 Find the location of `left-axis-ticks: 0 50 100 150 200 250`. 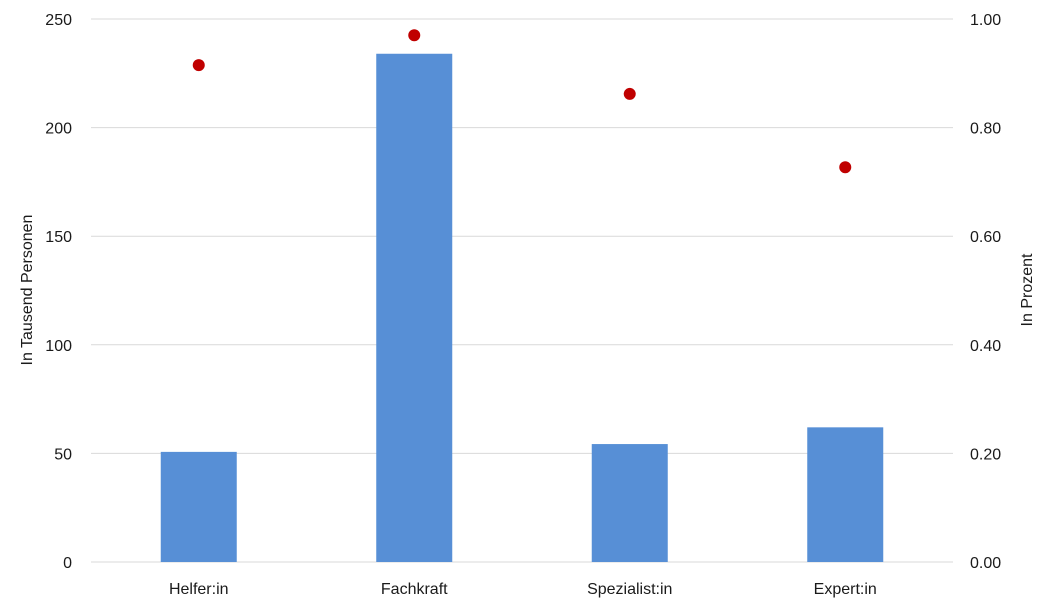

left-axis-ticks: 0 50 100 150 200 250 is located at coordinates (58, 292).